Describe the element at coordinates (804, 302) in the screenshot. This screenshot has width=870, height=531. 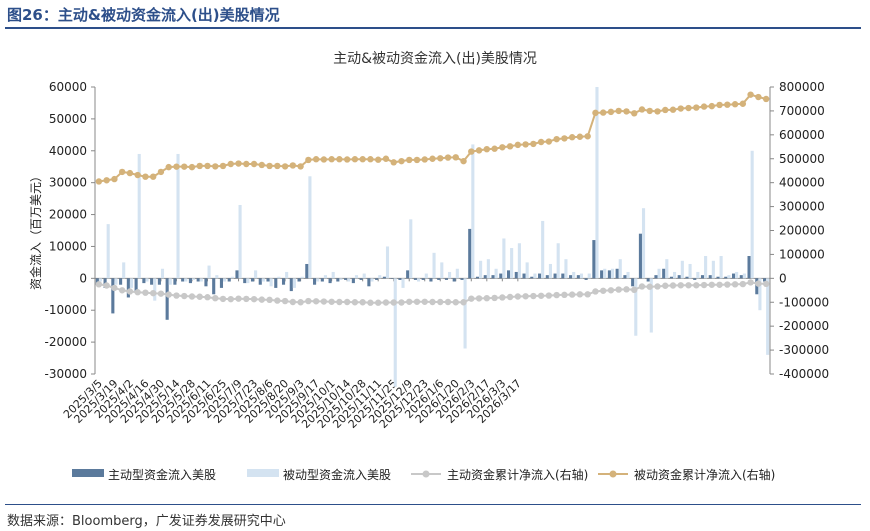
I see `y2-tick-label: -100000` at that location.